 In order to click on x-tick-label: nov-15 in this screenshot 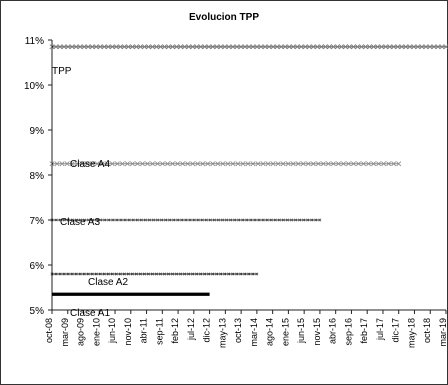, I will do `click(317, 332)`.